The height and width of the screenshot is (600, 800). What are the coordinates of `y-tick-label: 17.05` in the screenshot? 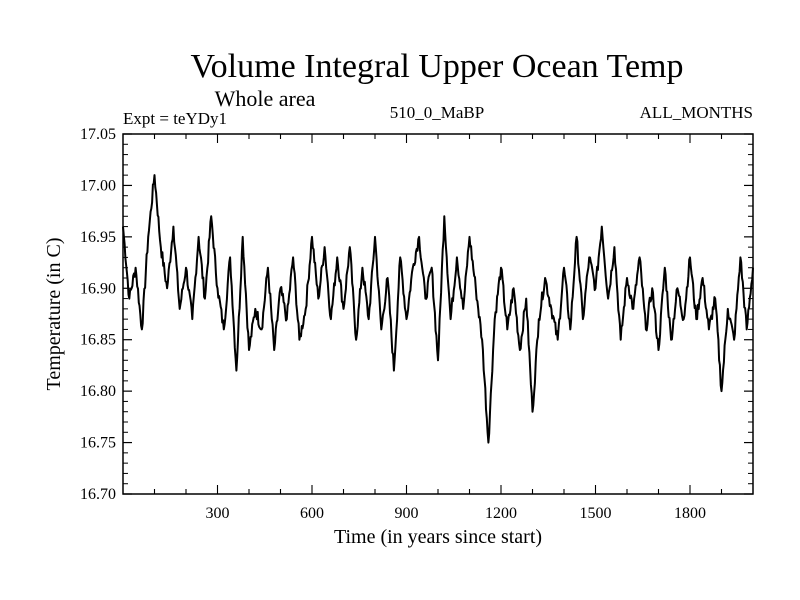 It's located at (98, 134).